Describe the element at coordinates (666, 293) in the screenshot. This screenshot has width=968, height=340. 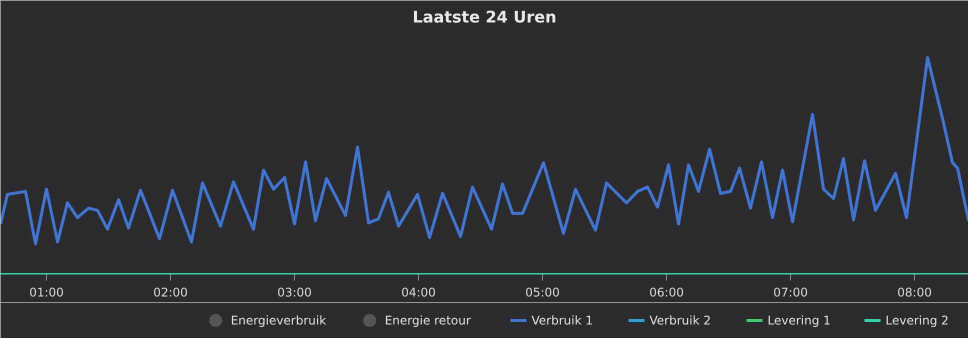
I see `x-tick-label: 06:00` at that location.